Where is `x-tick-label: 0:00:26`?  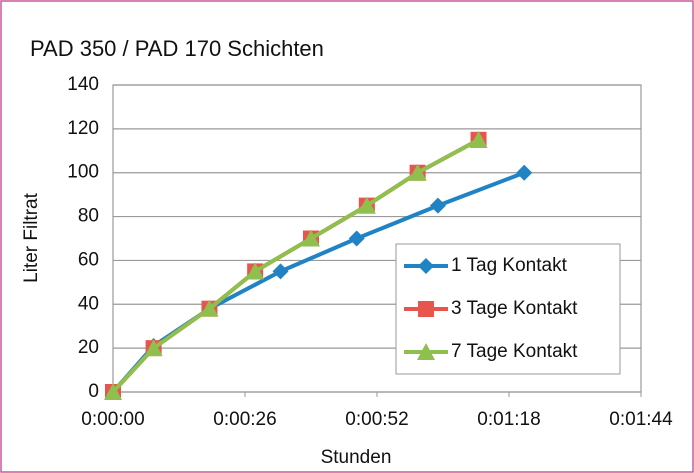 x-tick-label: 0:00:26 is located at coordinates (244, 419).